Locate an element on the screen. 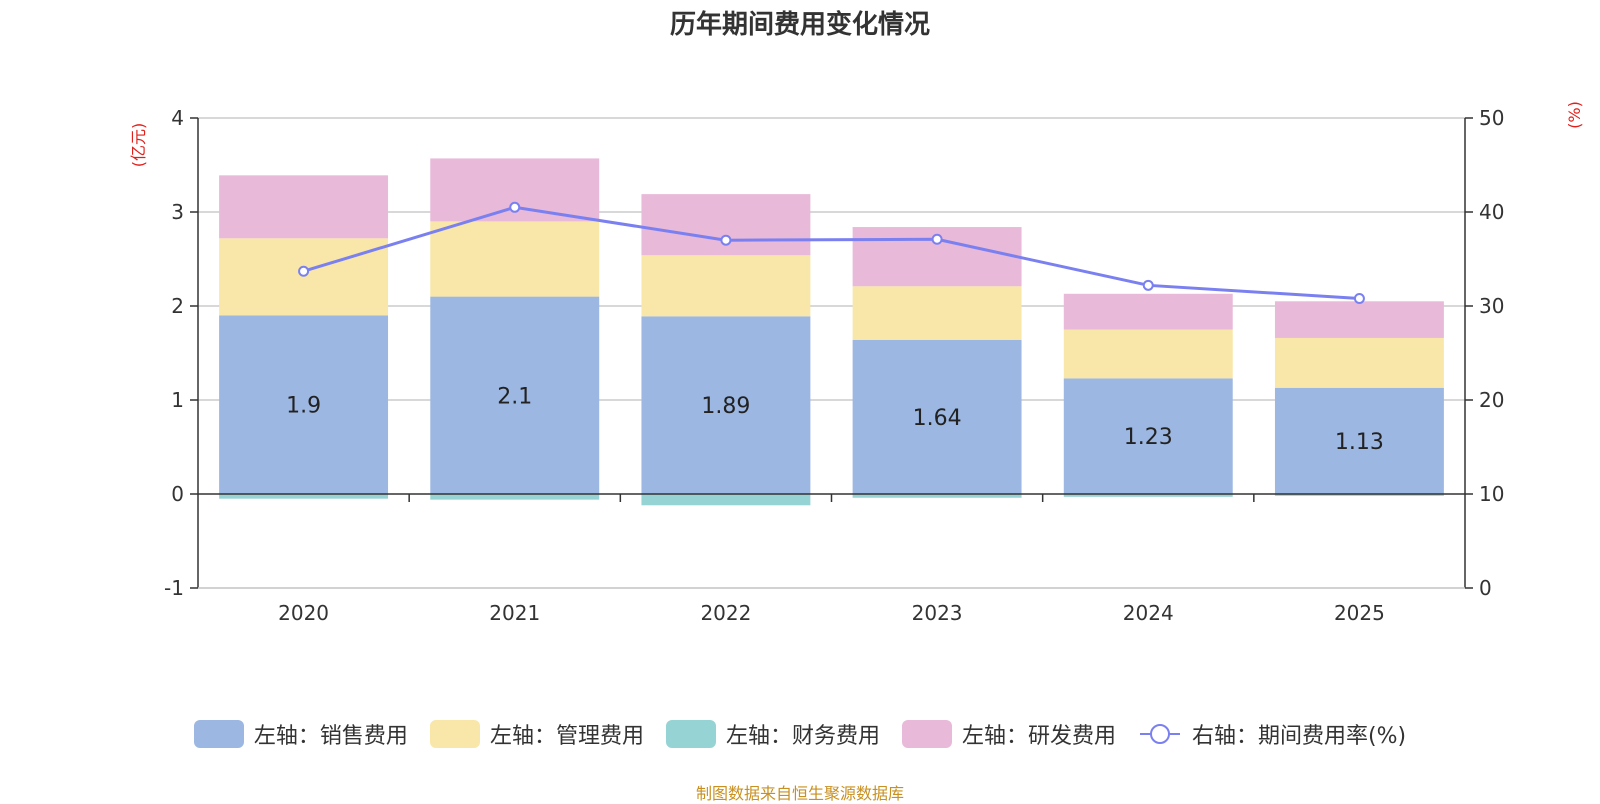  bar-data-label: 1.9 is located at coordinates (303, 406).